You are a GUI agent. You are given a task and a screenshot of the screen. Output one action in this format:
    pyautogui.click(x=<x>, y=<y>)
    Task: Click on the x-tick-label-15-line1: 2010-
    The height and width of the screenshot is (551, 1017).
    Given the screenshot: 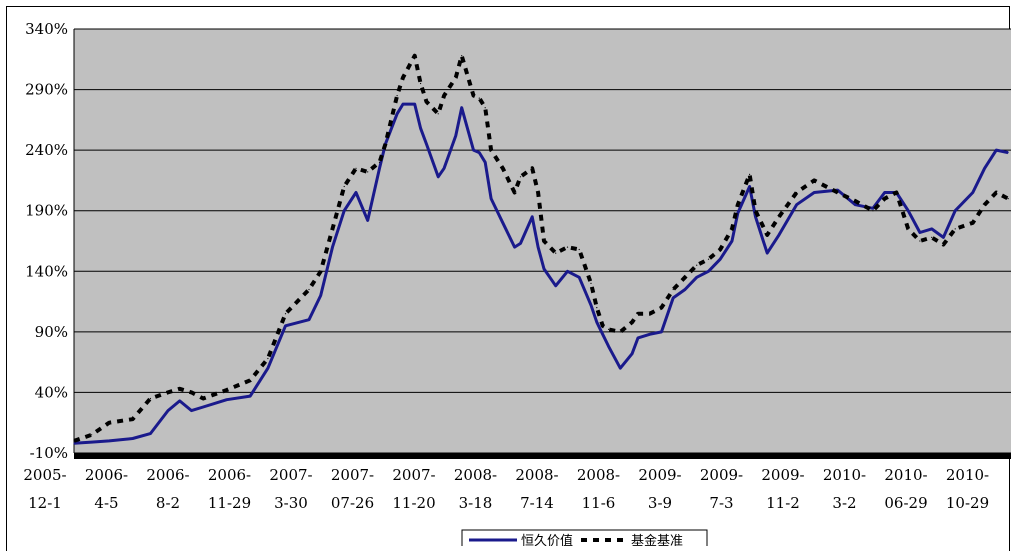 What is the action you would take?
    pyautogui.click(x=967, y=475)
    